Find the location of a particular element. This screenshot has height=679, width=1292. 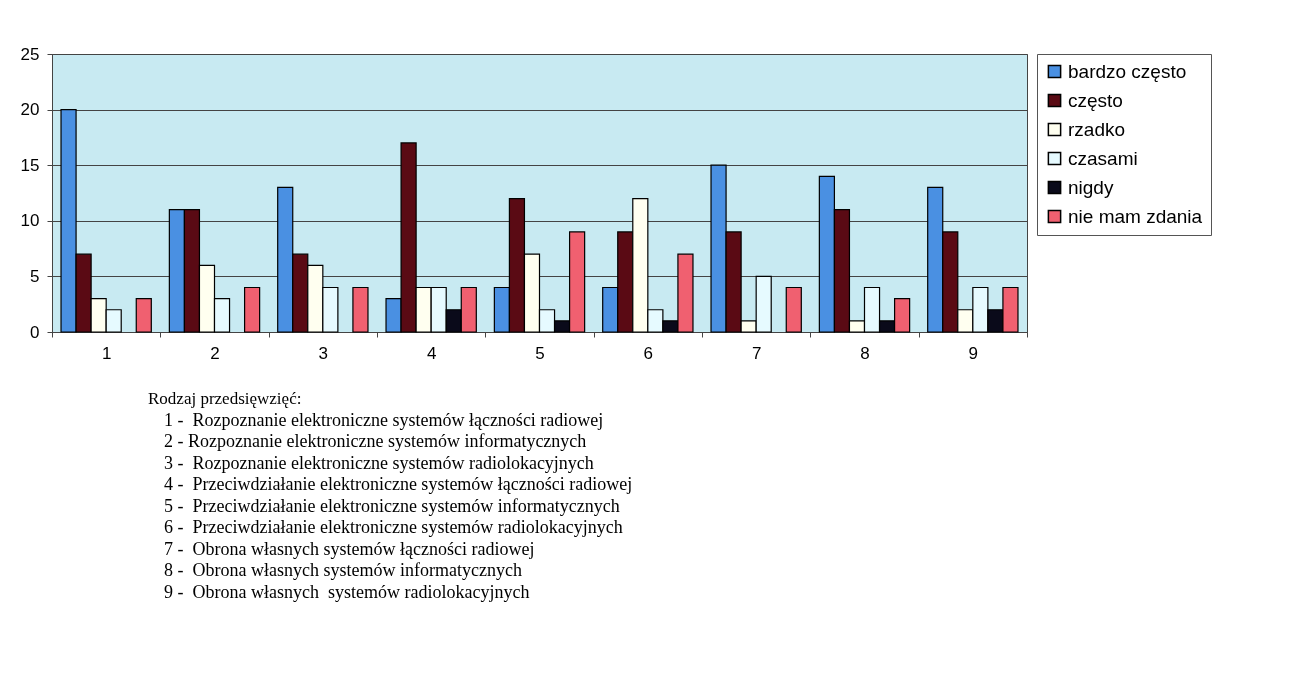

x-tick-label: 3 is located at coordinates (323, 353).